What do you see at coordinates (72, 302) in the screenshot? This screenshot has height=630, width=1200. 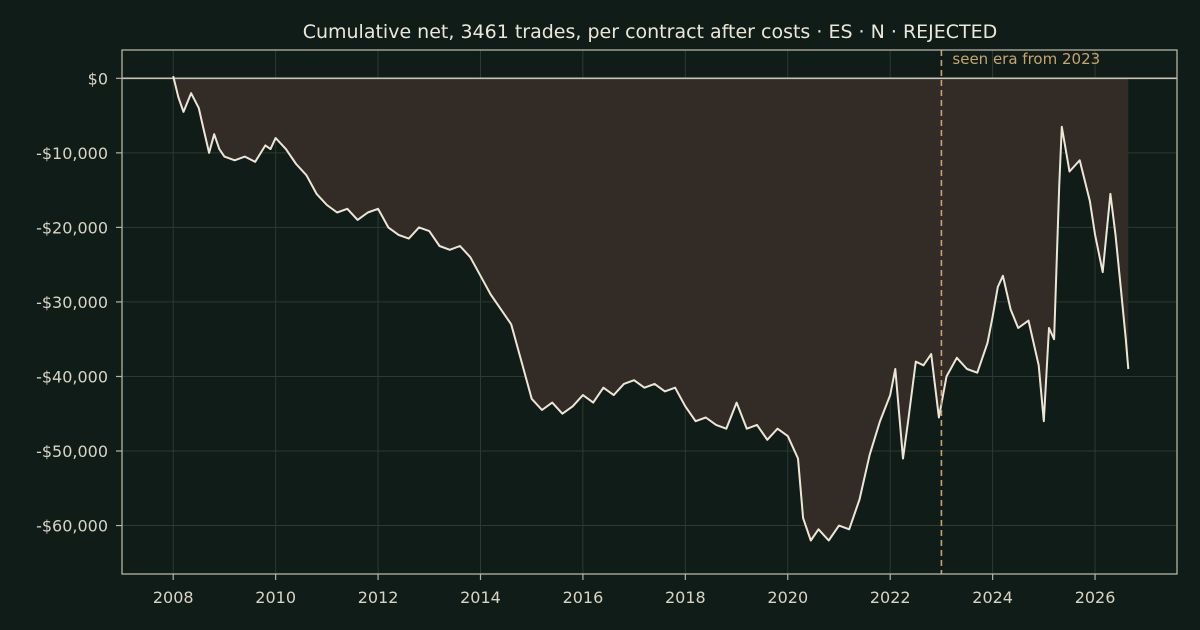 I see `y-tick-label: -$30,000` at bounding box center [72, 302].